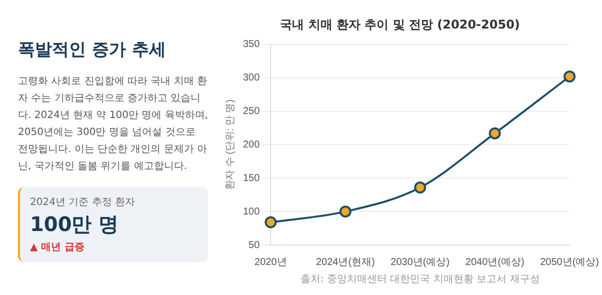  Describe the element at coordinates (420, 262) in the screenshot. I see `x-tick-label: 2030년(예상)` at that location.